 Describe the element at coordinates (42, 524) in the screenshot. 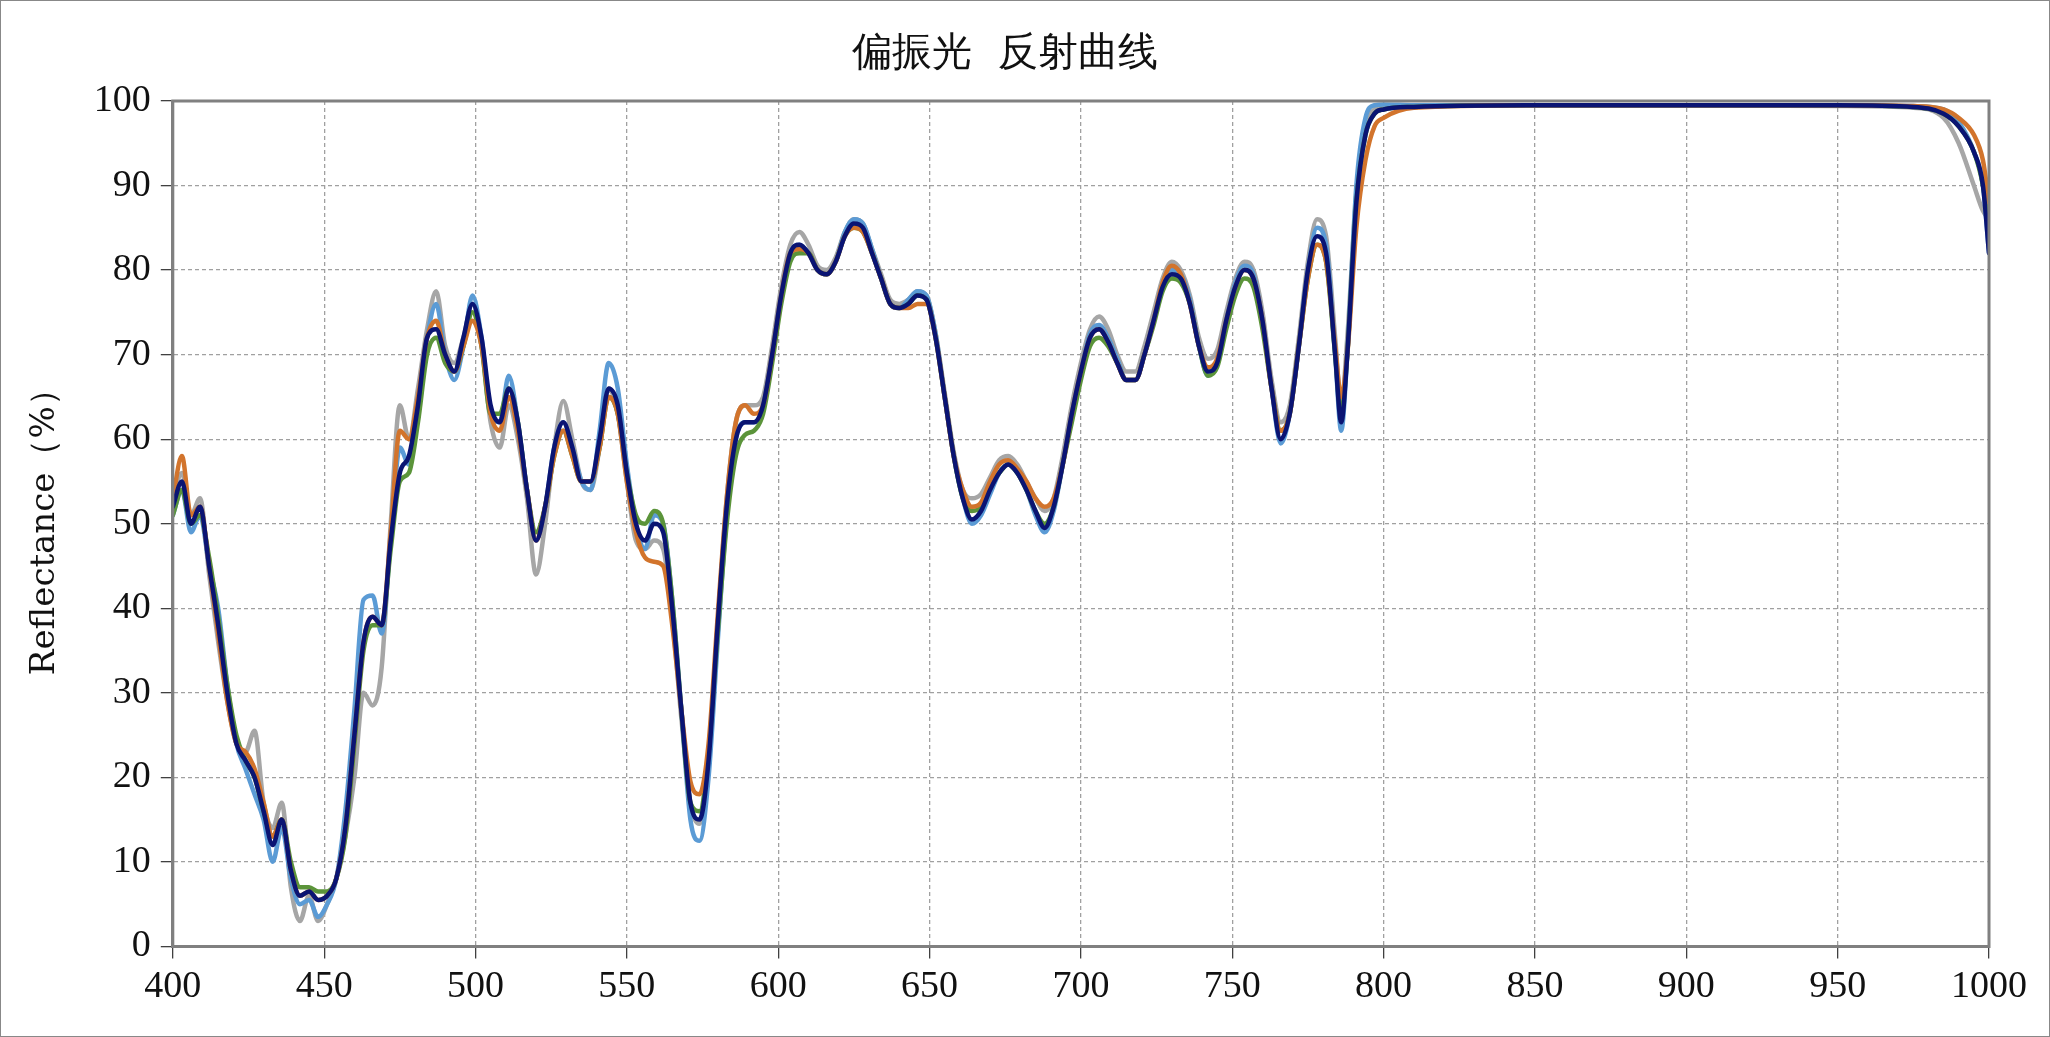

I see `y-axis-title: Reflectance（%）` at that location.